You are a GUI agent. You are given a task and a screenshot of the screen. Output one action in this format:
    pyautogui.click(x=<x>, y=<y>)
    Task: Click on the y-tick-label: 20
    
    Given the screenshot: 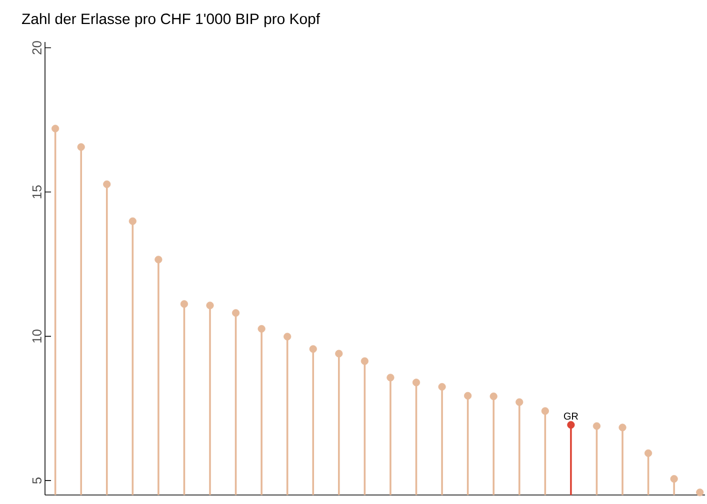 What is the action you would take?
    pyautogui.click(x=37, y=47)
    